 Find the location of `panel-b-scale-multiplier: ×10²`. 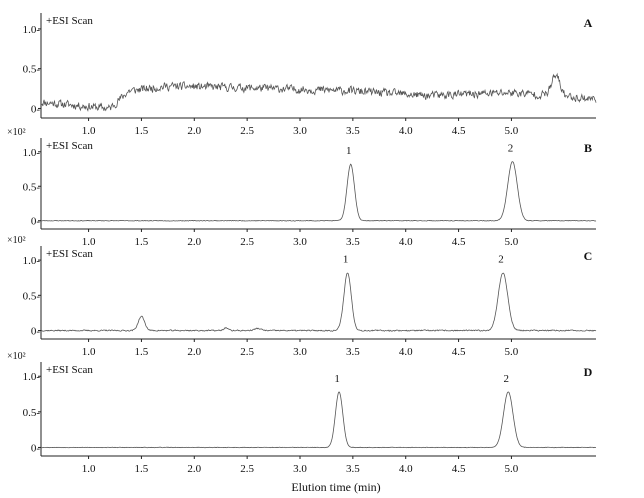

panel-b-scale-multiplier: ×10² is located at coordinates (16, 132).